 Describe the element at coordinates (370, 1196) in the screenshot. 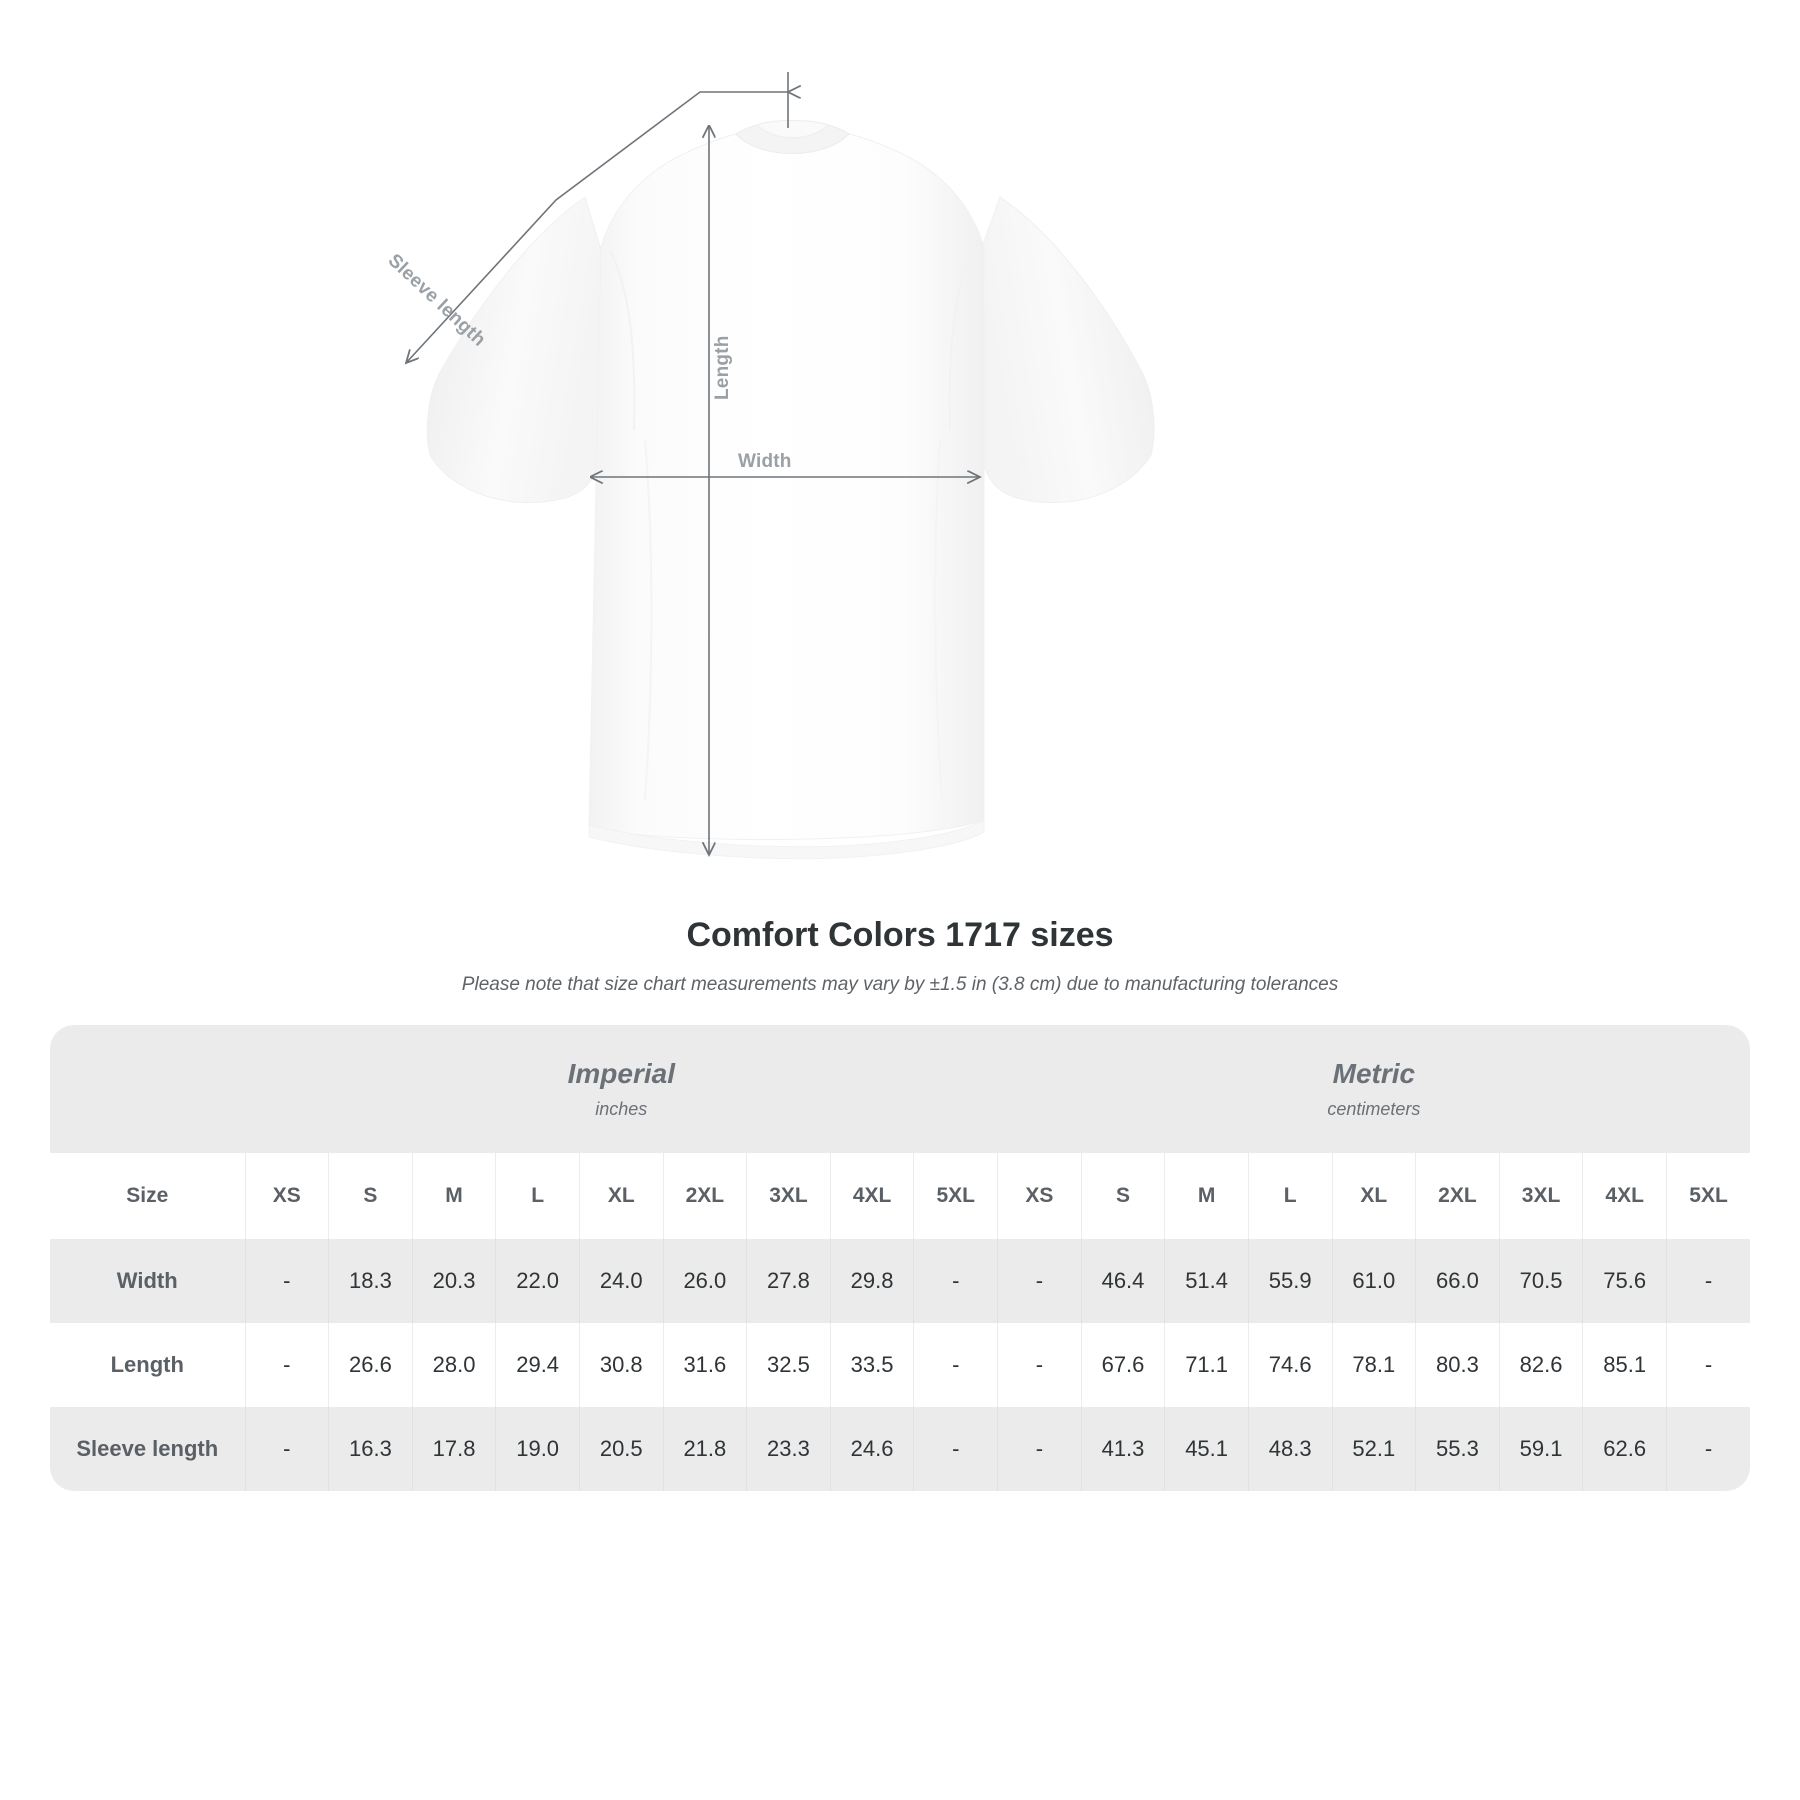

I see `size-col-imperial-s: S` at that location.